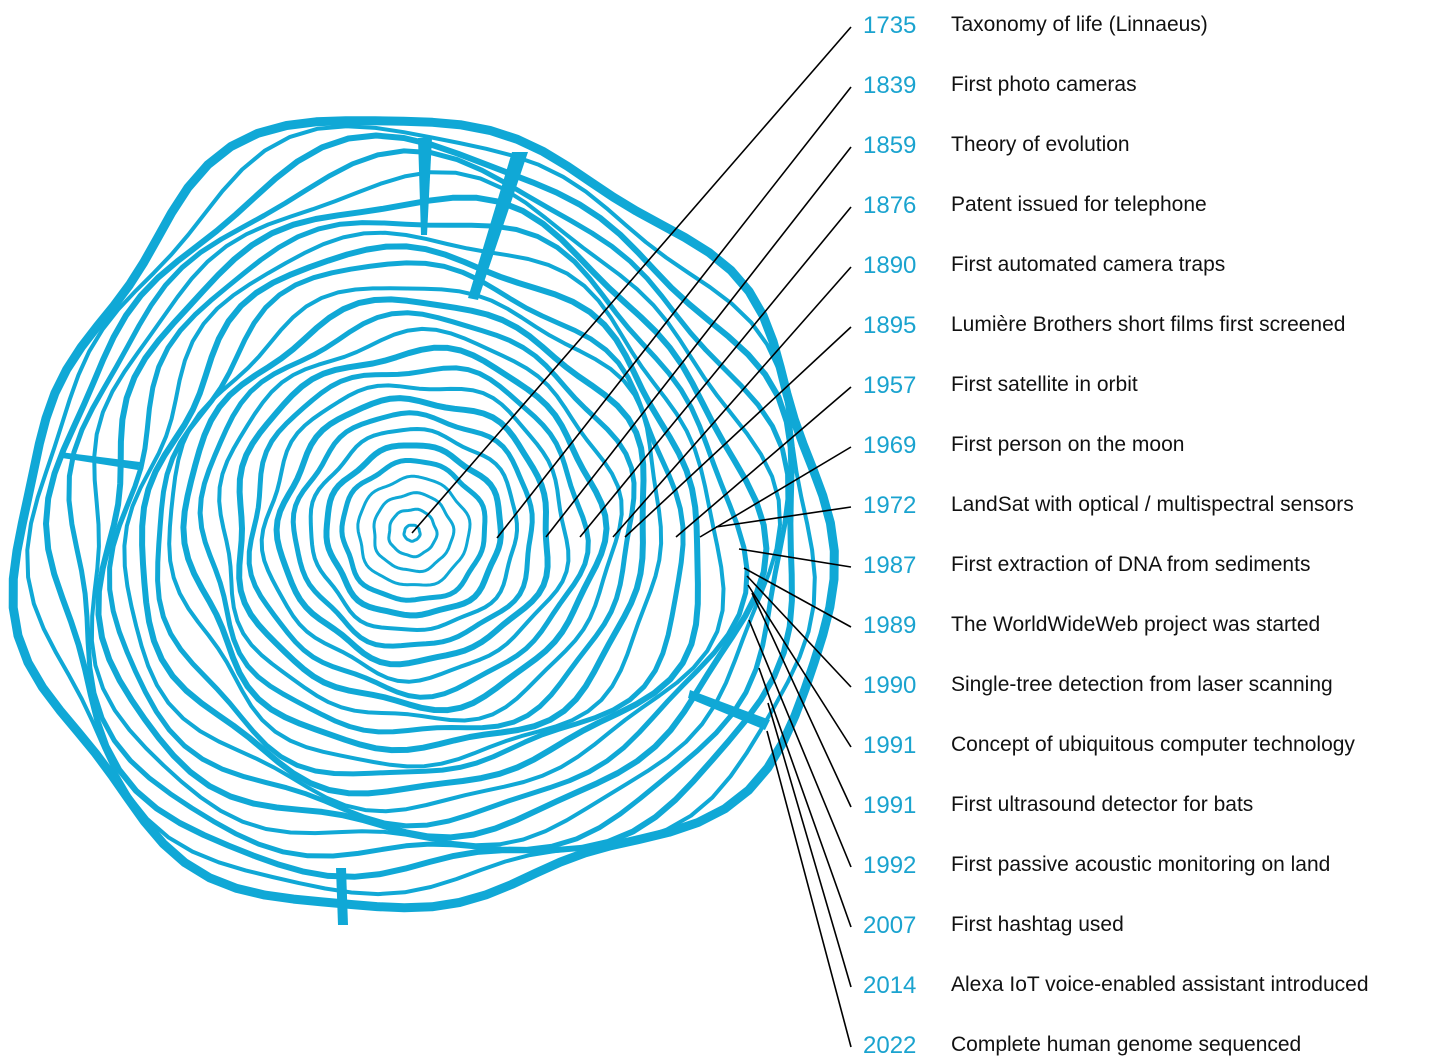 This screenshot has height=1057, width=1441. I want to click on event-year: 1969, so click(889, 445).